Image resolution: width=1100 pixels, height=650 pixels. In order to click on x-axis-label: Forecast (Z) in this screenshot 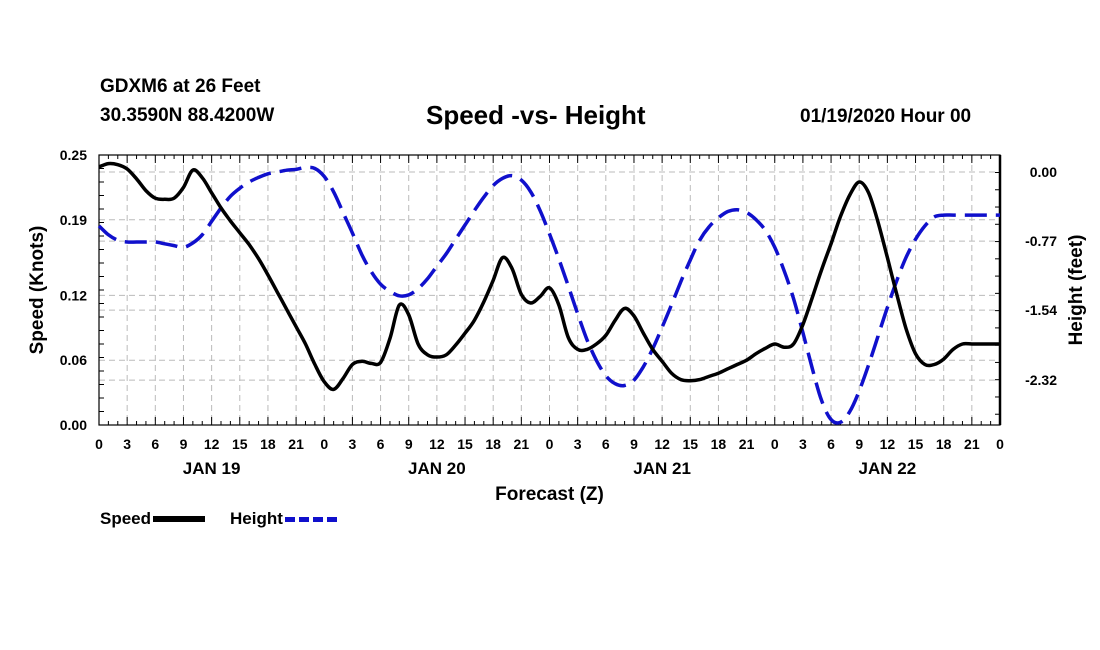, I will do `click(549, 494)`.